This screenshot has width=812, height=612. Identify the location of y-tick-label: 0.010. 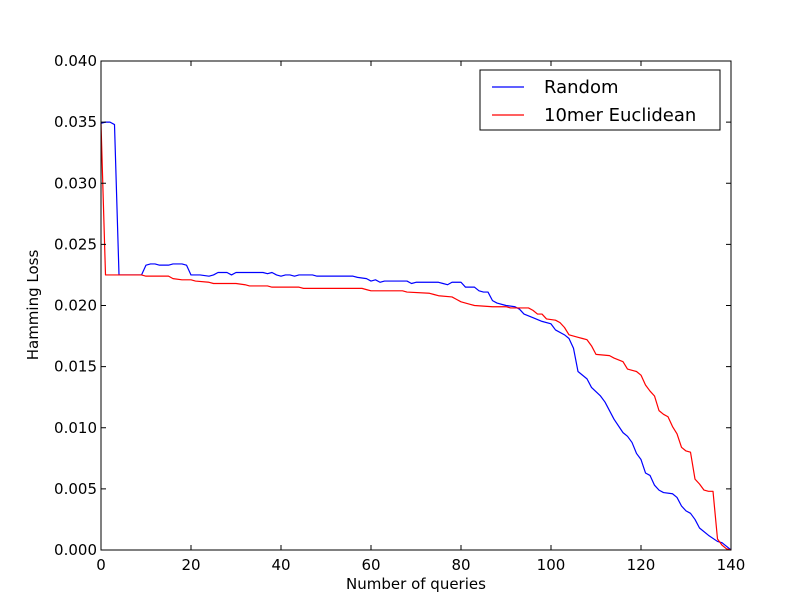
(75, 428).